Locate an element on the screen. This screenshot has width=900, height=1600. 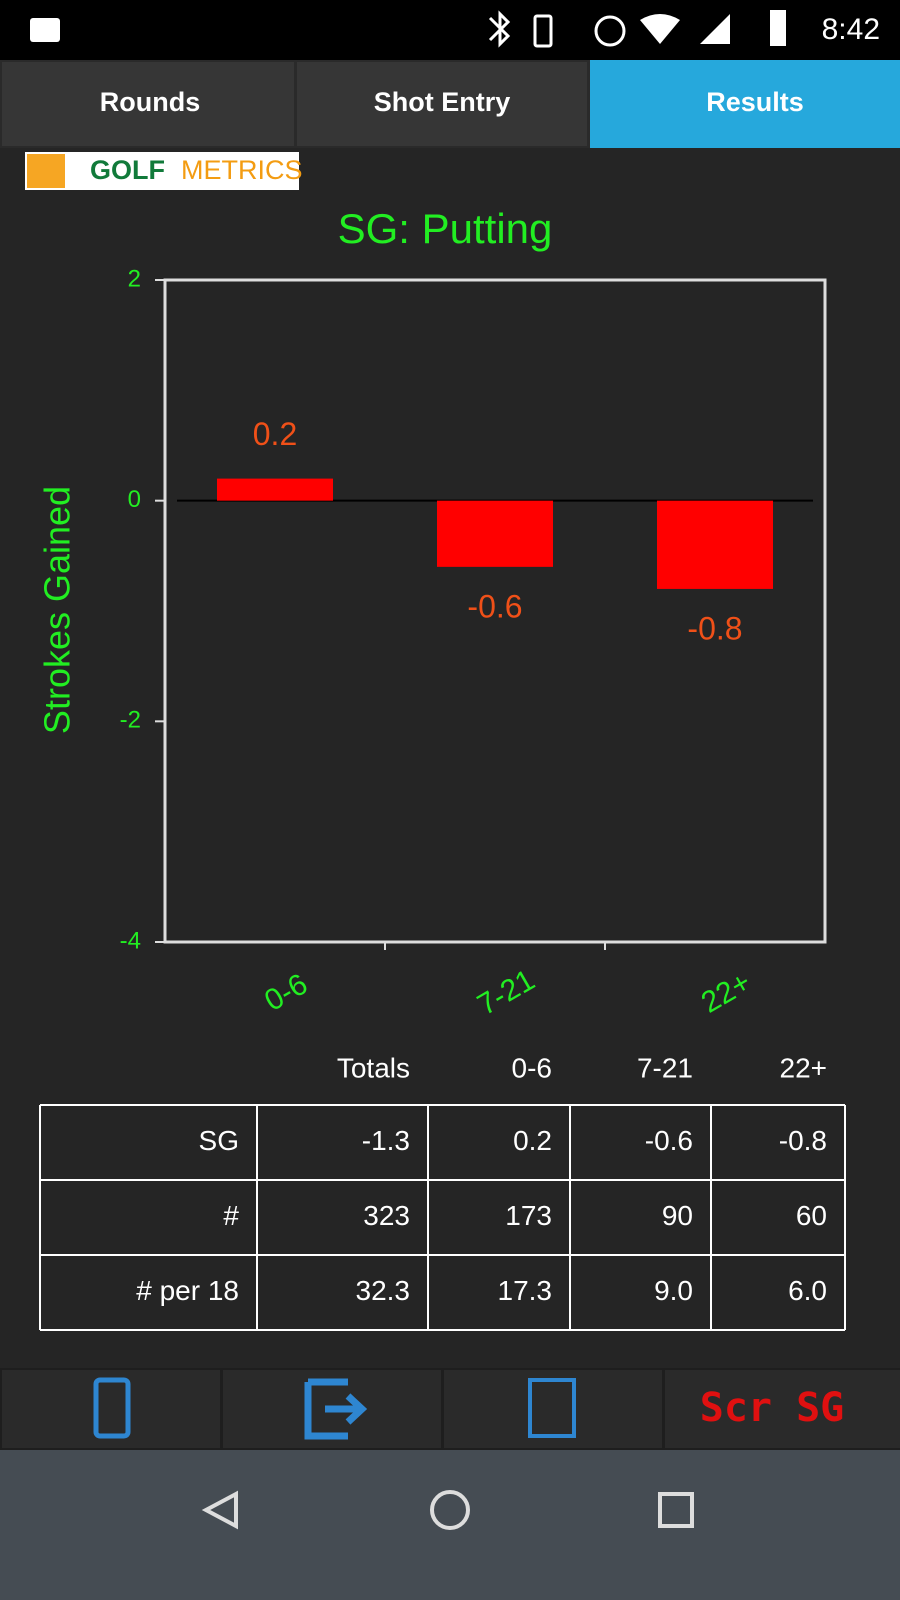
y-tick-label: 0 is located at coordinates (134, 499).